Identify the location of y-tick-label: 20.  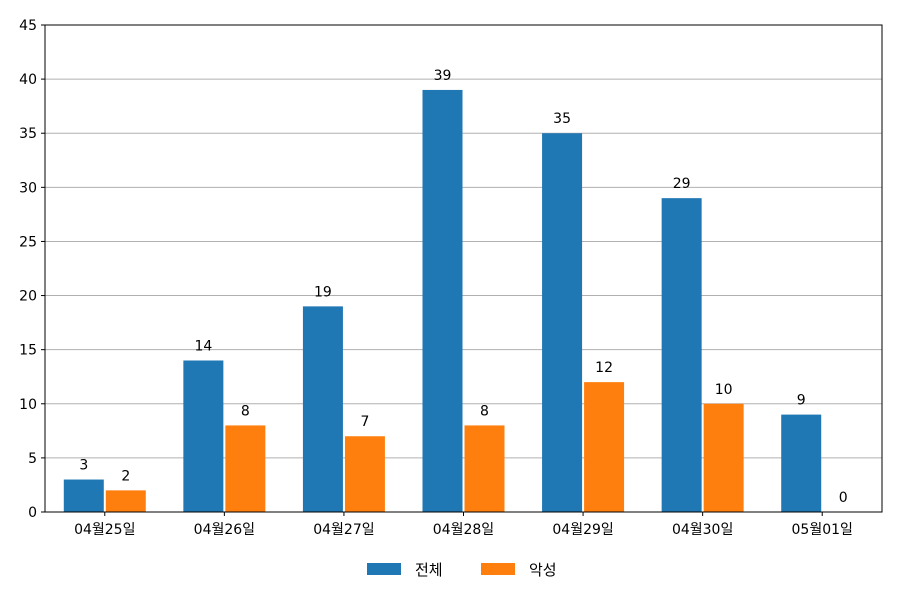
(28, 297).